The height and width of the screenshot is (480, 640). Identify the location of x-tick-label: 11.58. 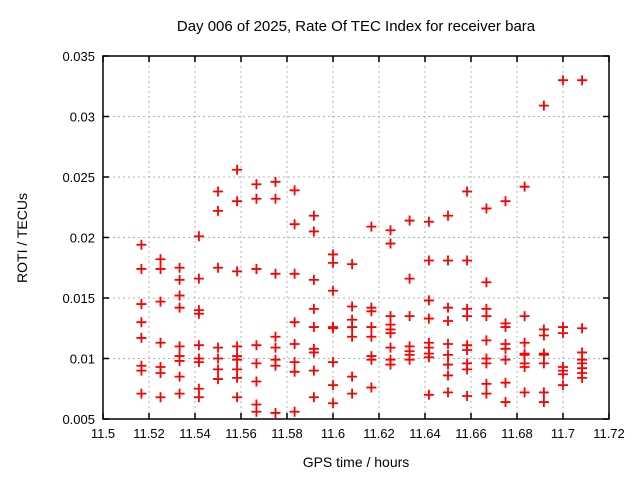
(287, 433).